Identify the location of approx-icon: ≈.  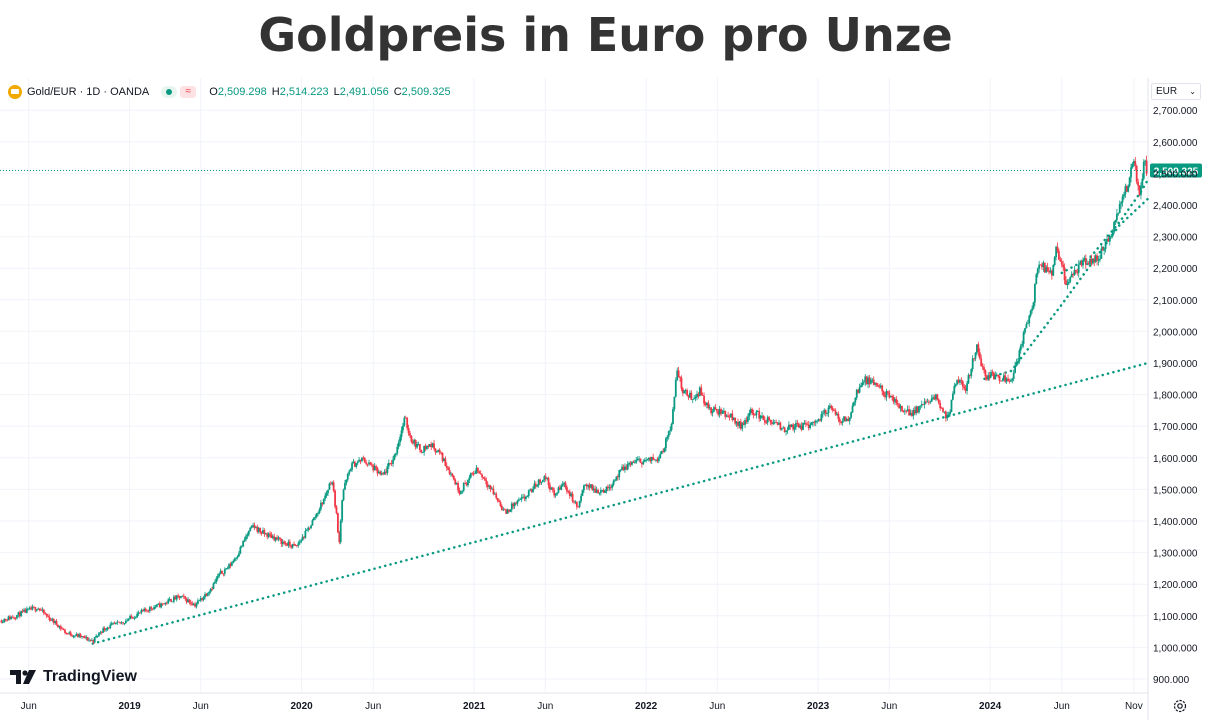
(188, 92).